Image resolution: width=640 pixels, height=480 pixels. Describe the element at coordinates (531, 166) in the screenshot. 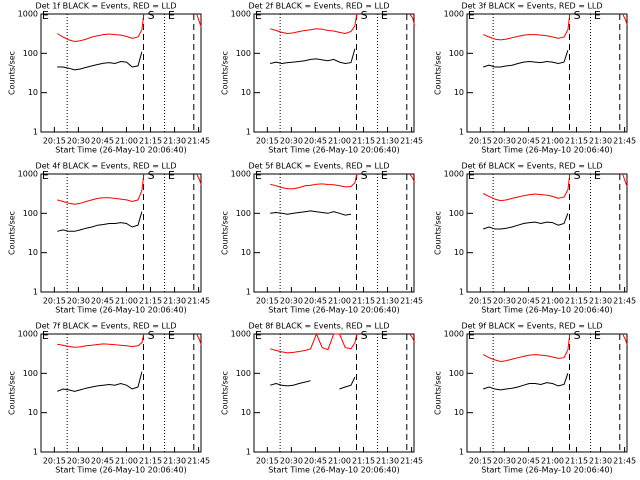

I see `chart-title: Det 6f BLACK = Events, RED = LLD` at that location.